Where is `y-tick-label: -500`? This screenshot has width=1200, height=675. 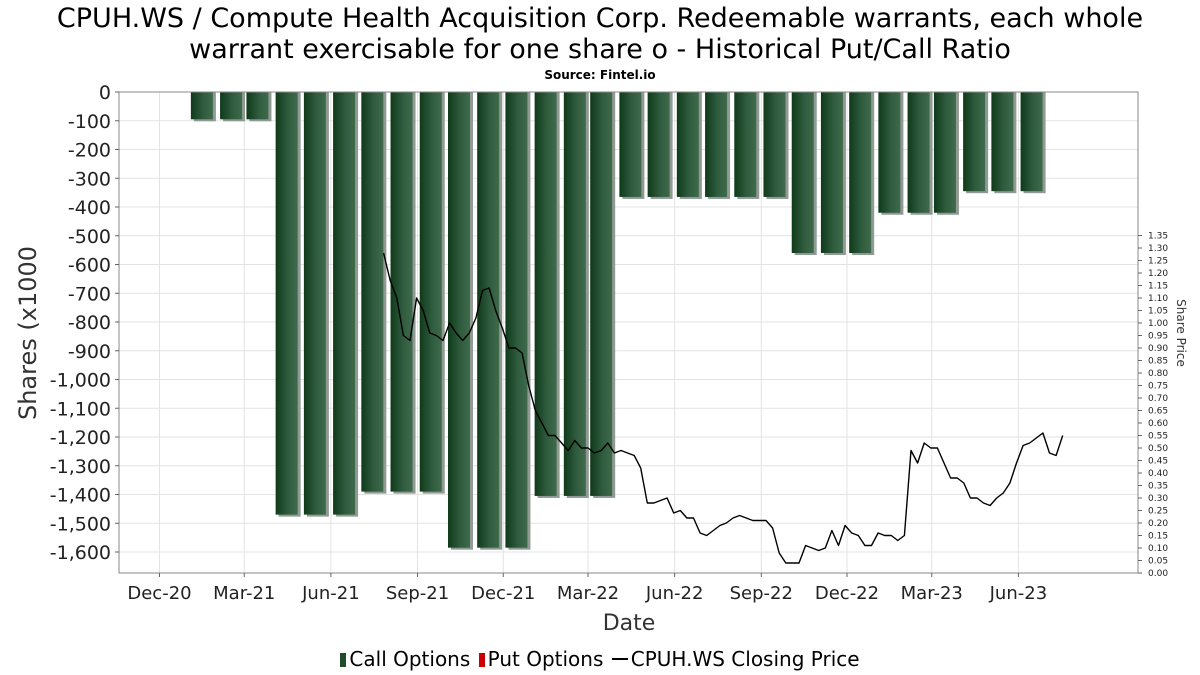 y-tick-label: -500 is located at coordinates (89, 237).